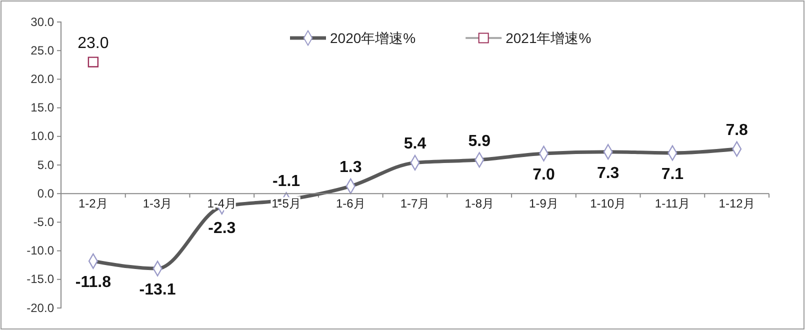 This screenshot has width=806, height=331. What do you see at coordinates (222, 203) in the screenshot?
I see `x-tick-label: 1-4月` at bounding box center [222, 203].